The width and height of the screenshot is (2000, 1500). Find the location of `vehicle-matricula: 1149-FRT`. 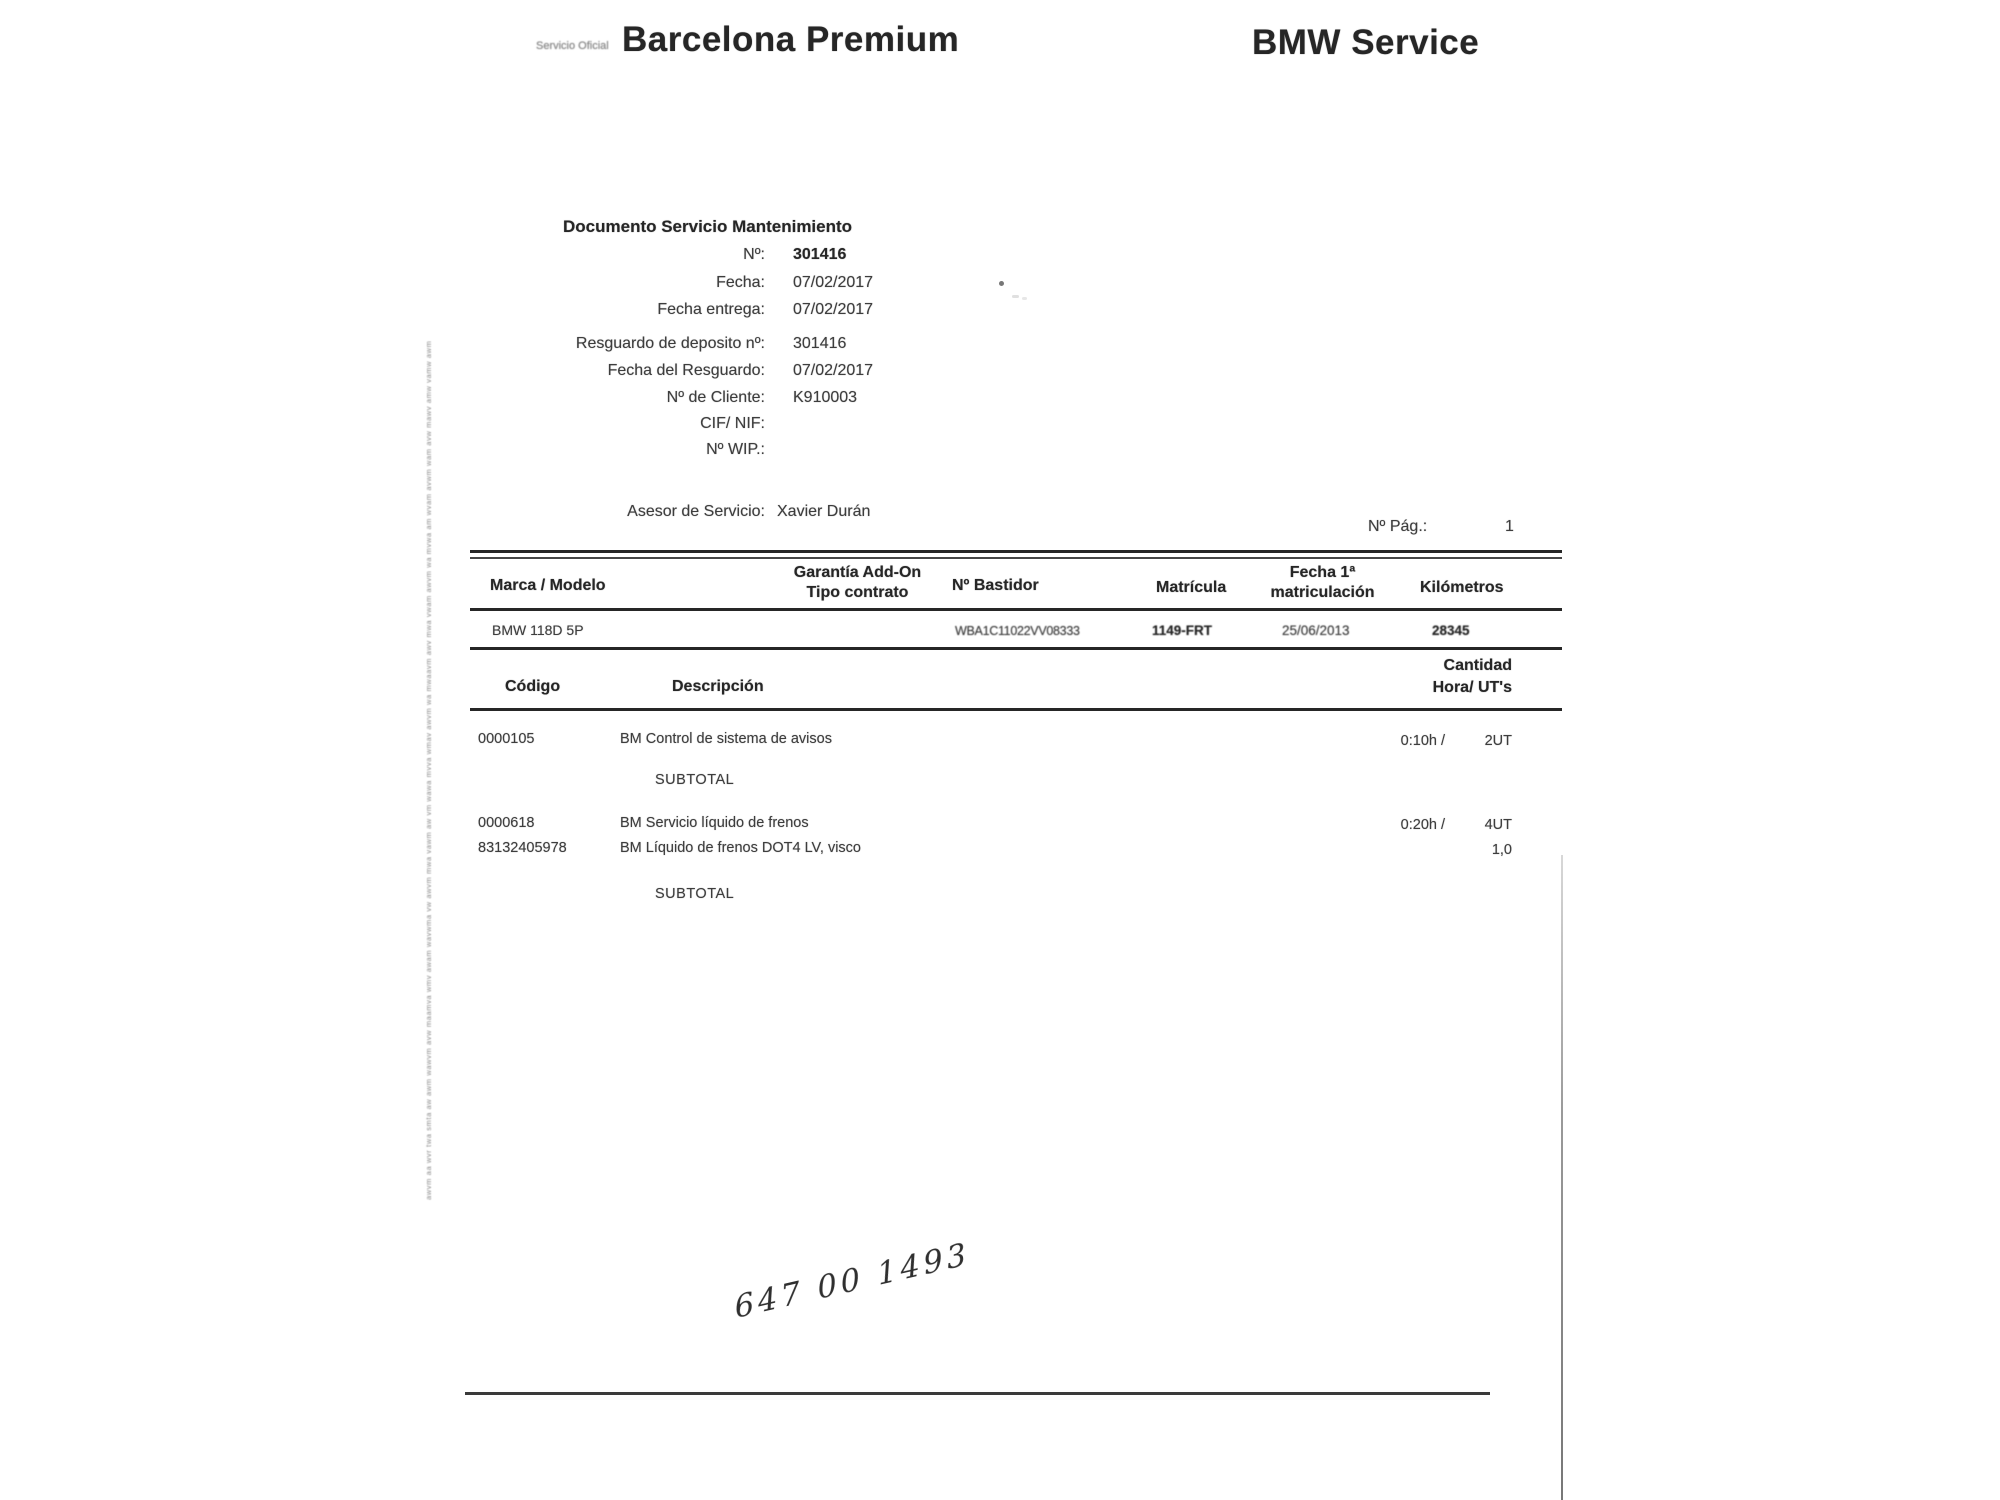

vehicle-matricula: 1149-FRT is located at coordinates (1182, 630).